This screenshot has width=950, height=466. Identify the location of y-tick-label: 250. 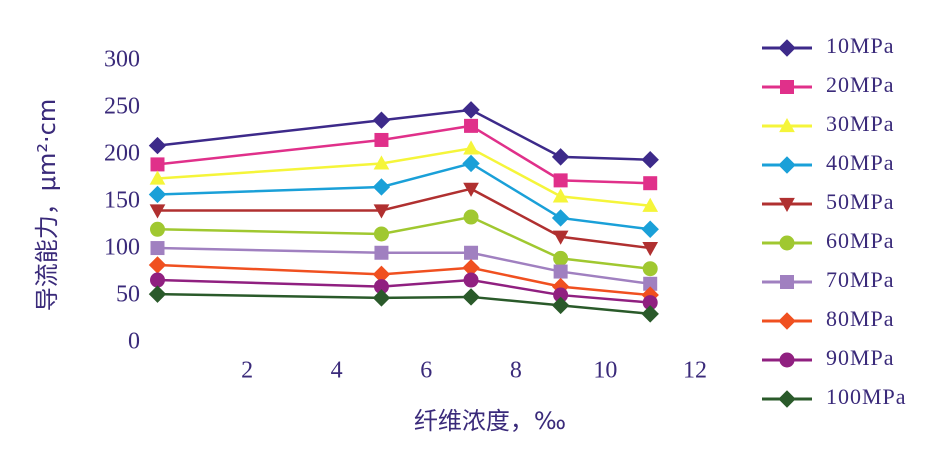
(122, 107).